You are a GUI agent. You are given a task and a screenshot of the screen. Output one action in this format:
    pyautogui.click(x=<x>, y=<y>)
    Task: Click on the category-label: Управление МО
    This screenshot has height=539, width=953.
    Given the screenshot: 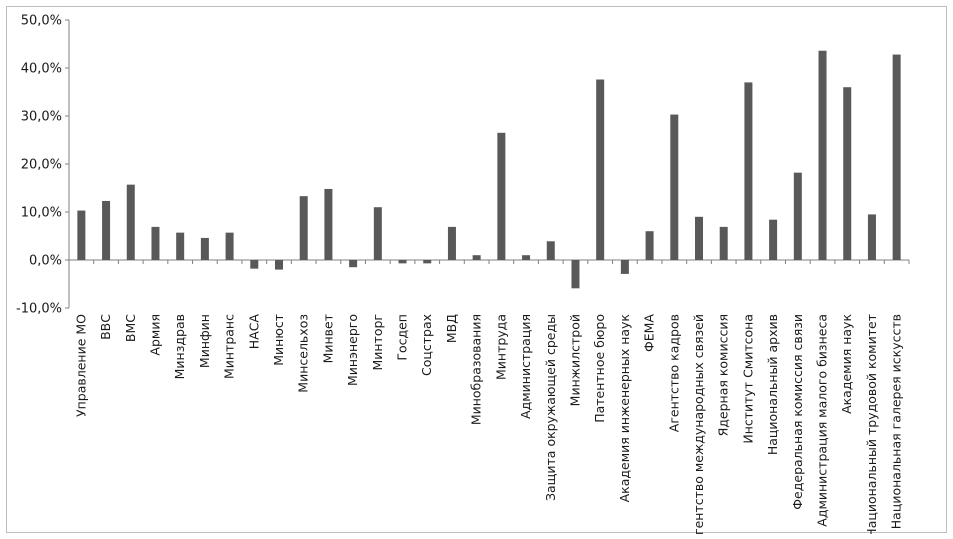 What is the action you would take?
    pyautogui.click(x=80, y=365)
    